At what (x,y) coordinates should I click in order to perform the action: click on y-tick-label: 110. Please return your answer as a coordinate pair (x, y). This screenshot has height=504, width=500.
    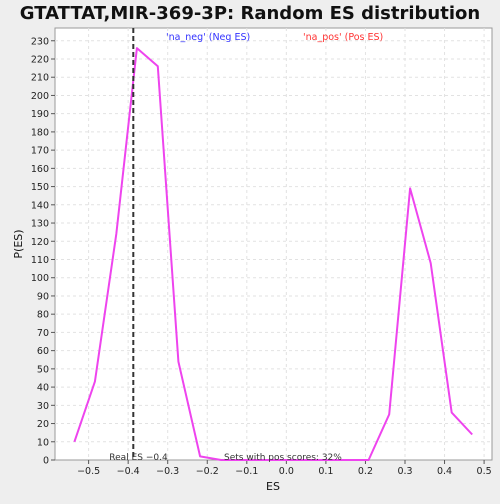
    Looking at the image, I should click on (40, 260).